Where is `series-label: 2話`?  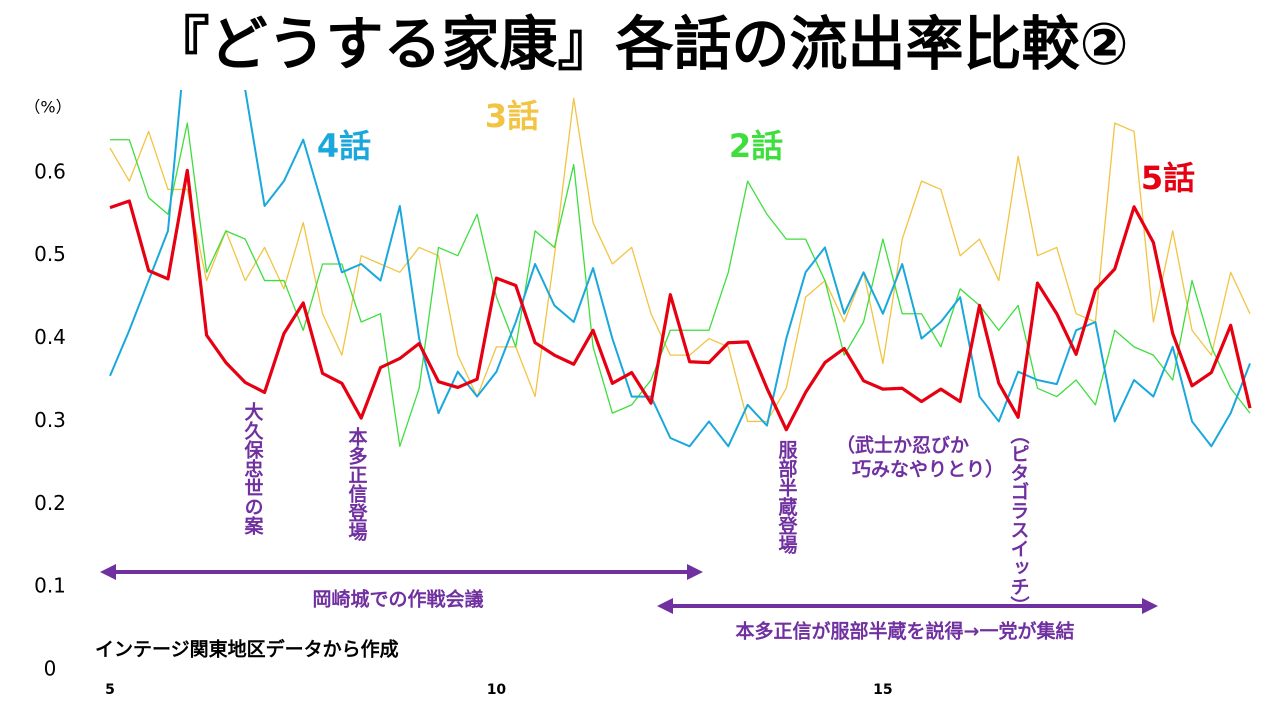
series-label: 2話 is located at coordinates (756, 146).